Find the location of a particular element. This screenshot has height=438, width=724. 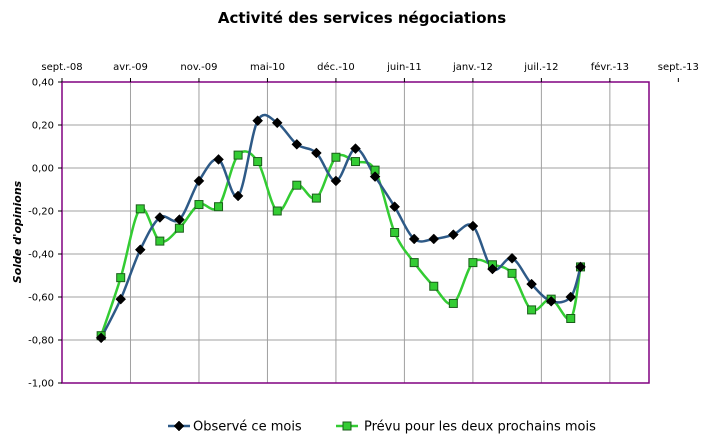

legend-diamond-marker is located at coordinates (179, 426).